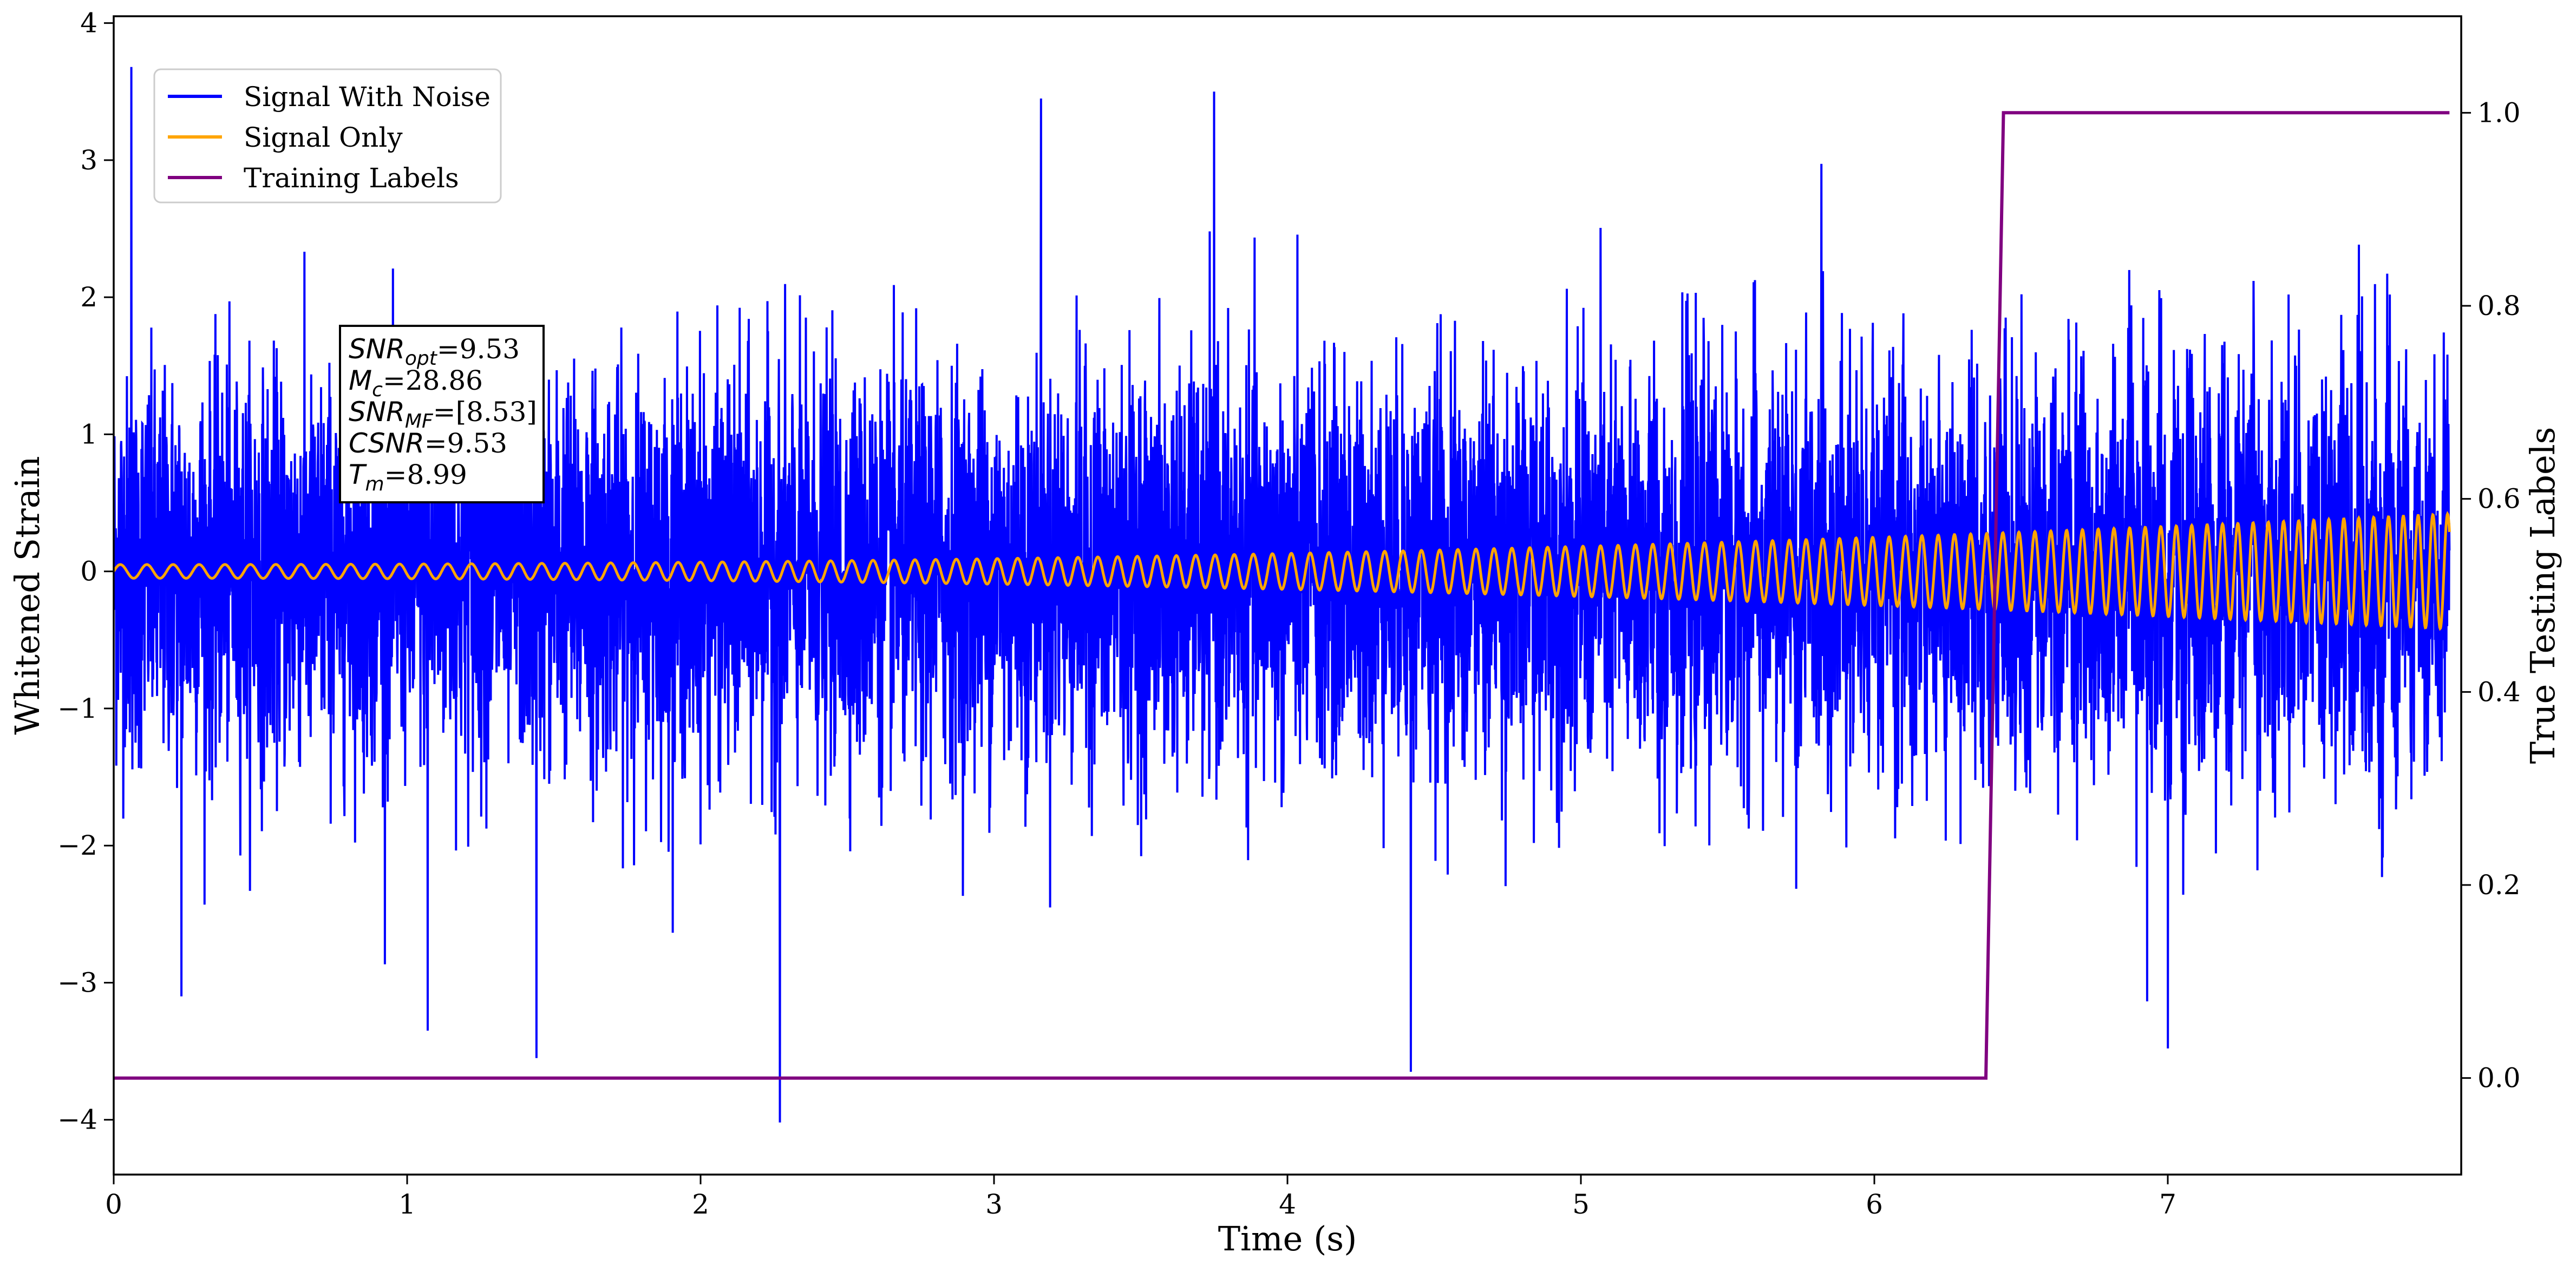 The width and height of the screenshot is (2576, 1272). I want to click on y-tick-label: −4, so click(77, 1120).